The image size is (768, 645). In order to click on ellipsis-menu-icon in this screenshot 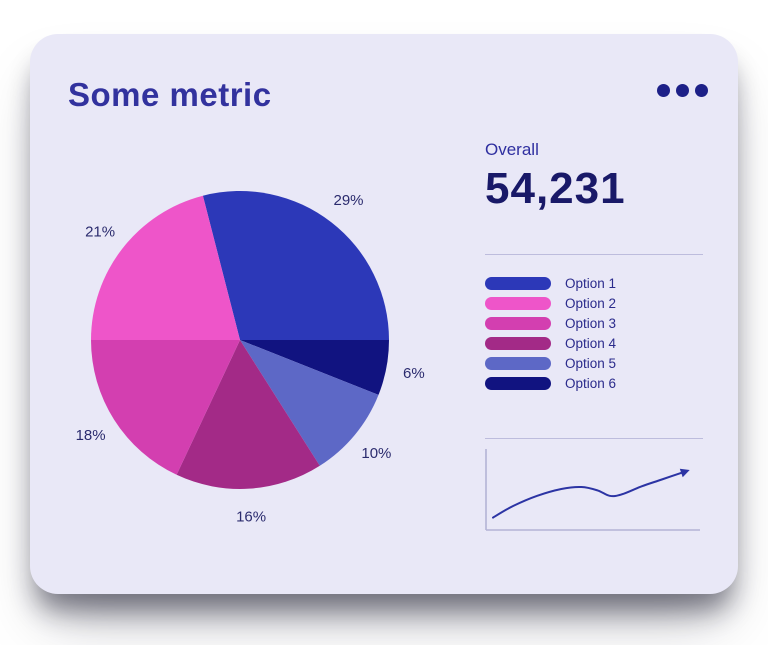, I will do `click(682, 90)`.